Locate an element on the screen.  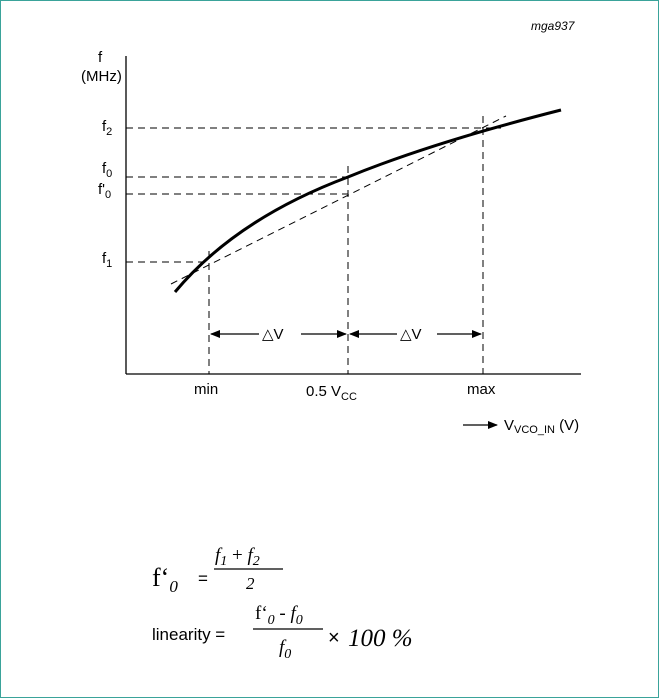
y-tick-f2: f2 is located at coordinates (107, 128).